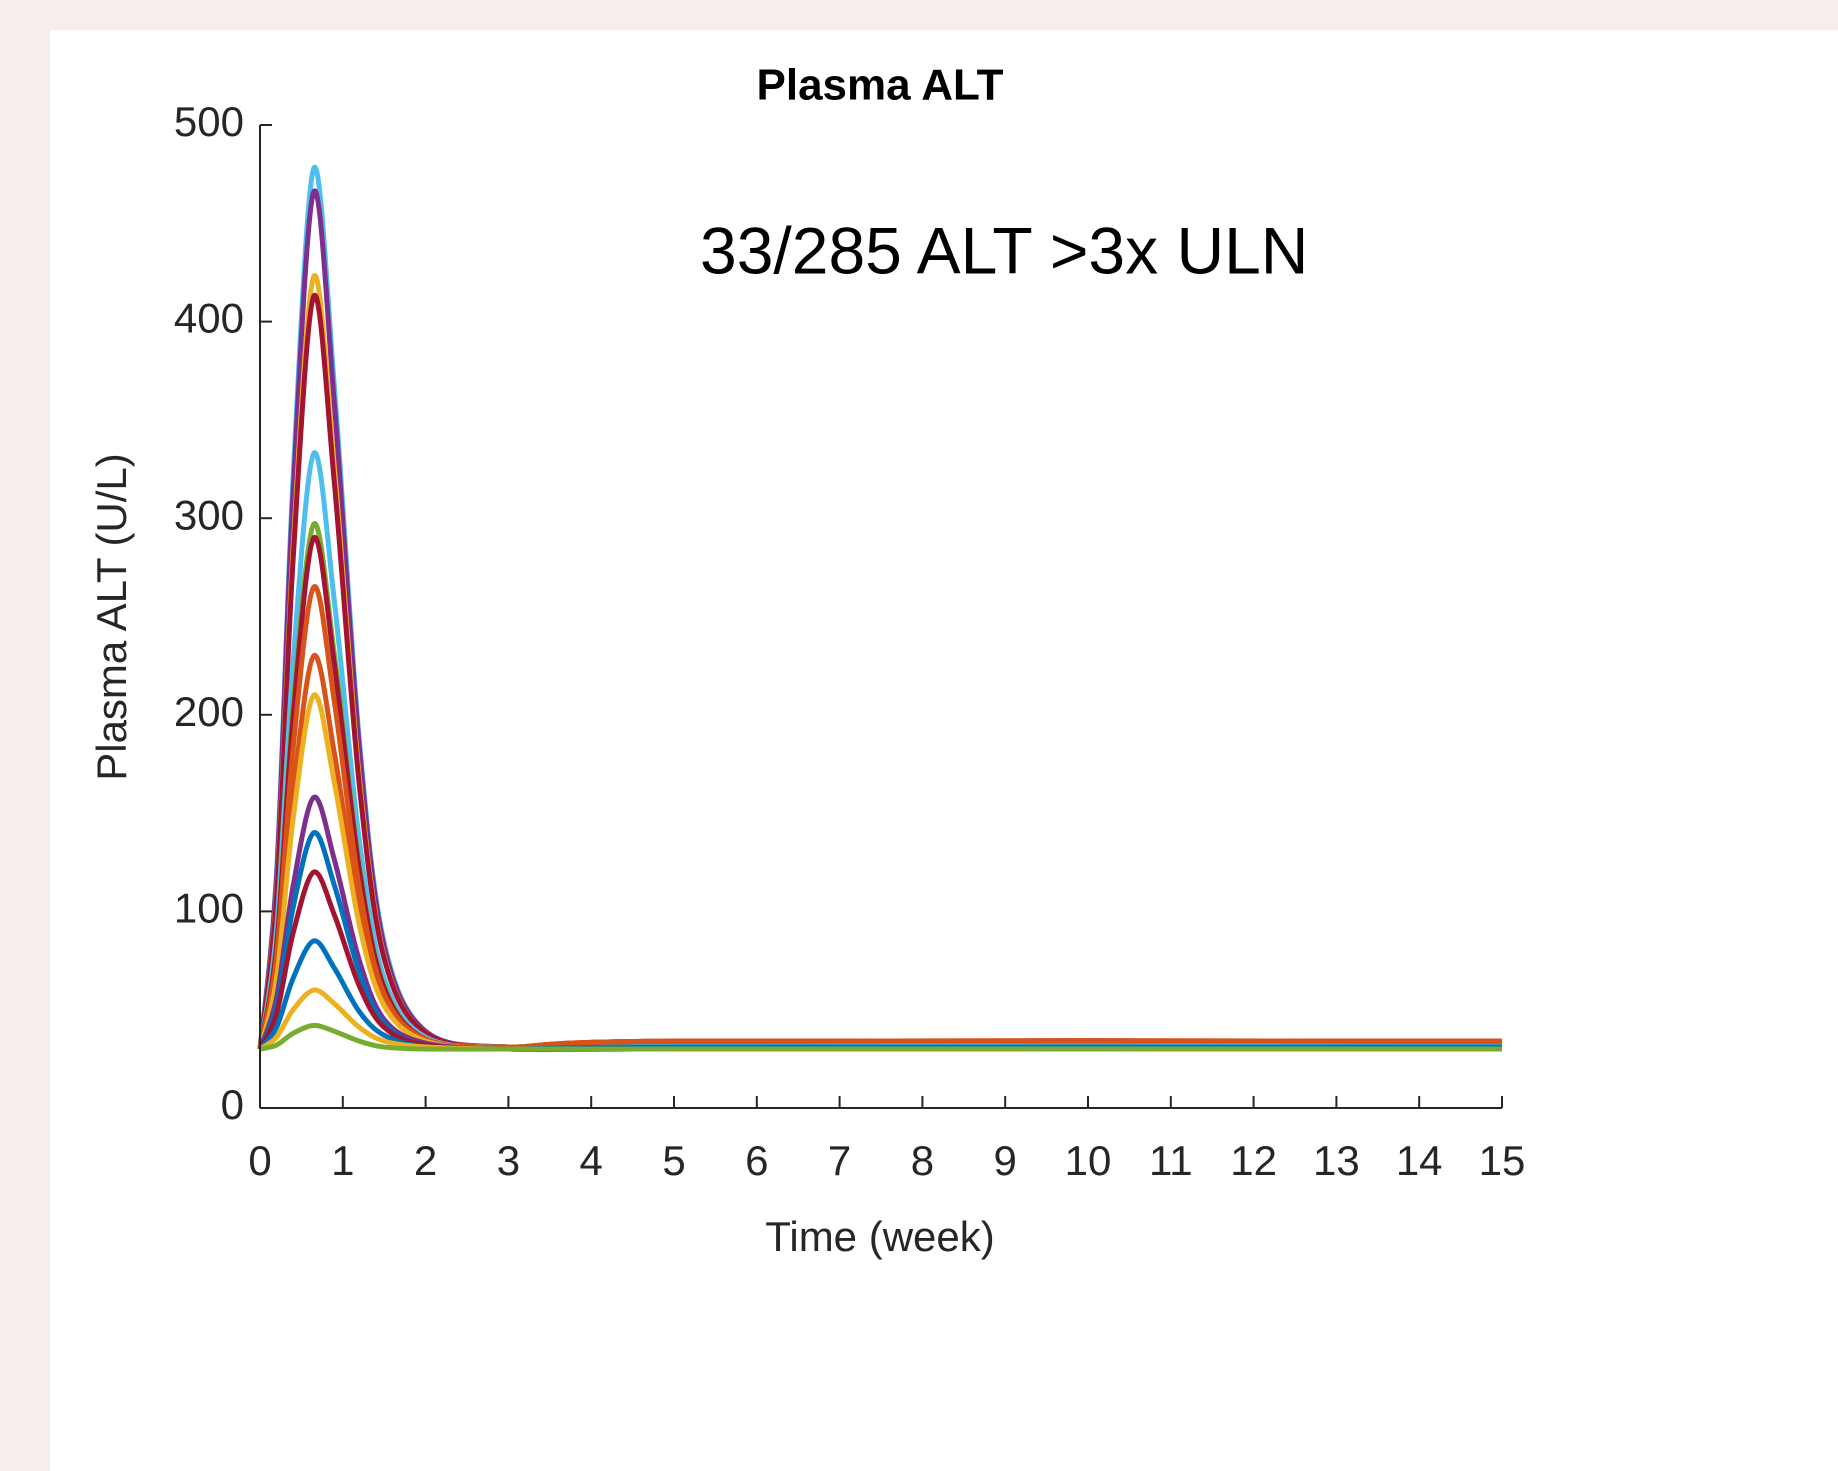 This screenshot has width=1838, height=1471. I want to click on y-tick-label: 200, so click(209, 711).